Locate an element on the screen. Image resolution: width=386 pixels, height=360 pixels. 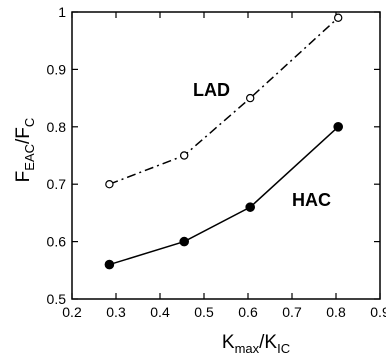
y-tick-label-4: 0.9 is located at coordinates (57, 69).